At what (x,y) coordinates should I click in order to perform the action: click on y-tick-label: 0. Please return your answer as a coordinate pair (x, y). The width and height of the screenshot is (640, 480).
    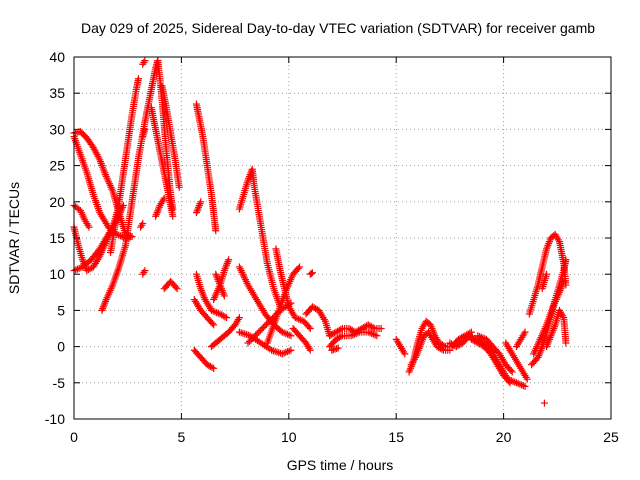
    Looking at the image, I should click on (61, 347).